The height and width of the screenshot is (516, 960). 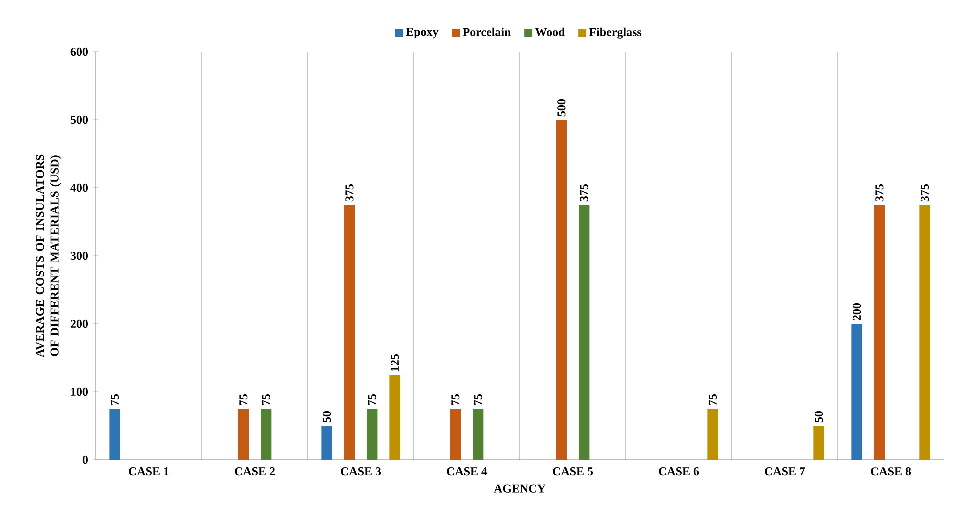 I want to click on x-axis-title: AGENCY, so click(x=520, y=488).